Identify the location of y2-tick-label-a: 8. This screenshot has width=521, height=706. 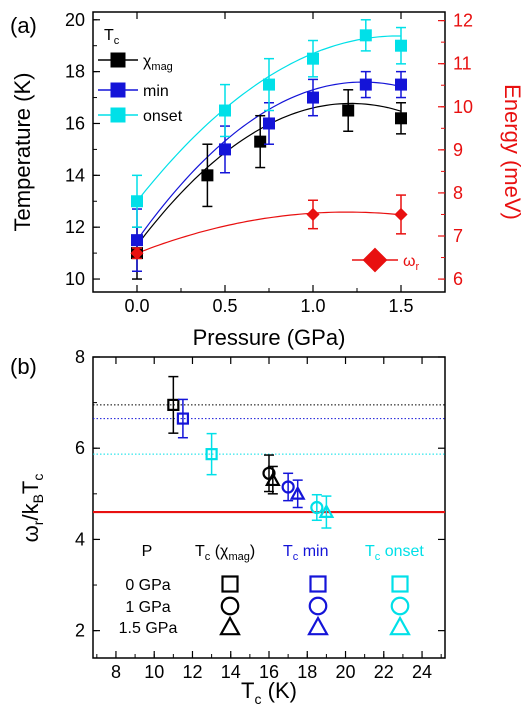
(458, 193).